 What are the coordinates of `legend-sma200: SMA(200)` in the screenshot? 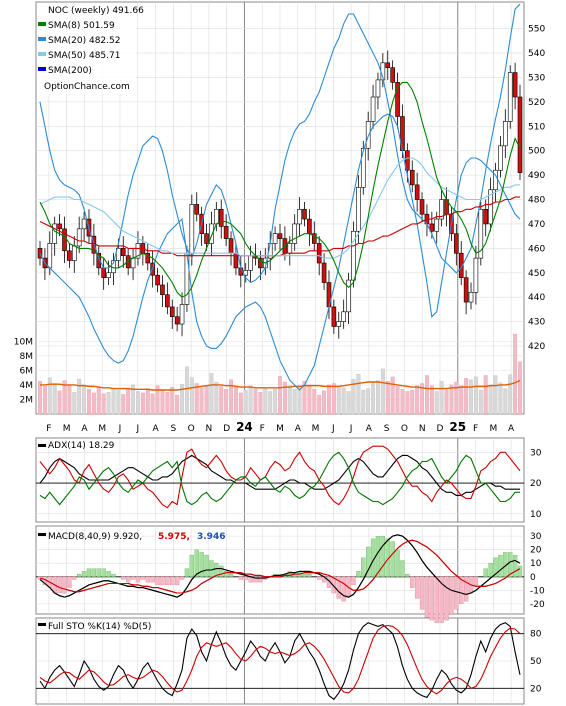 It's located at (70, 71).